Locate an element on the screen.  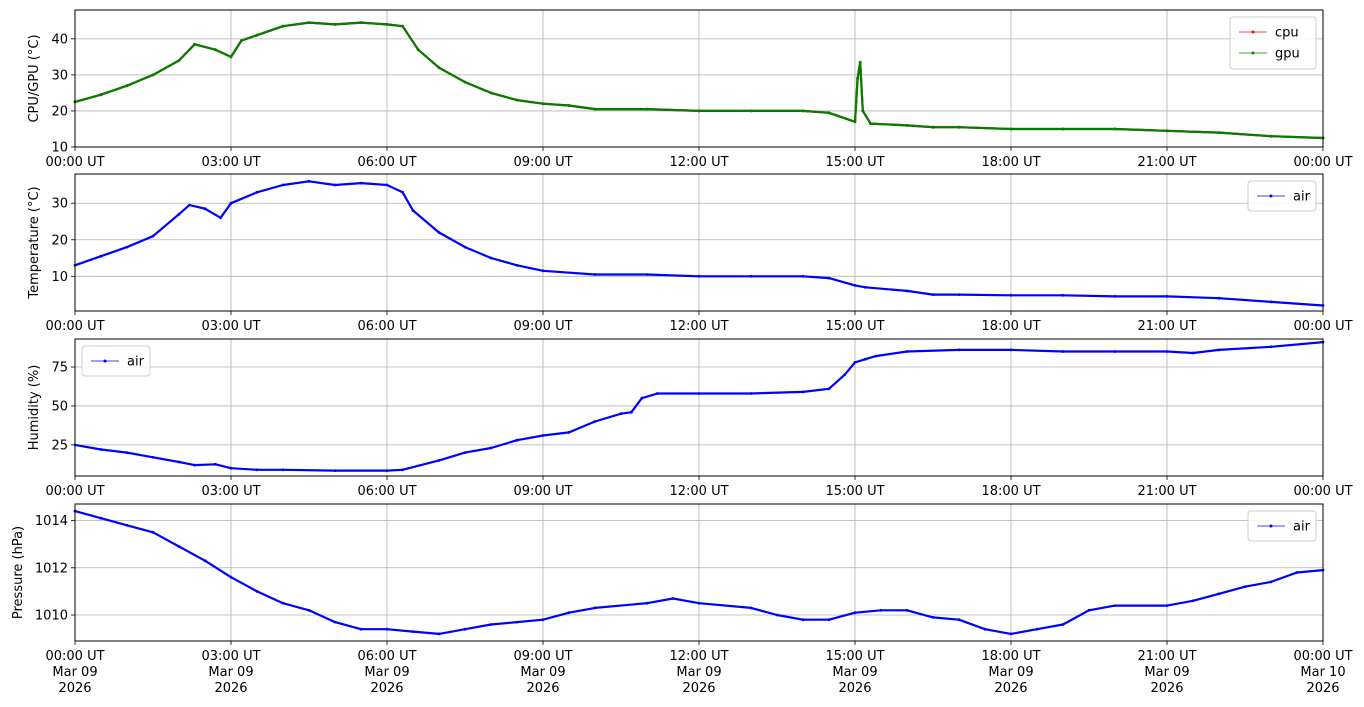
x-tick-label: 12:00 UT is located at coordinates (698, 491).